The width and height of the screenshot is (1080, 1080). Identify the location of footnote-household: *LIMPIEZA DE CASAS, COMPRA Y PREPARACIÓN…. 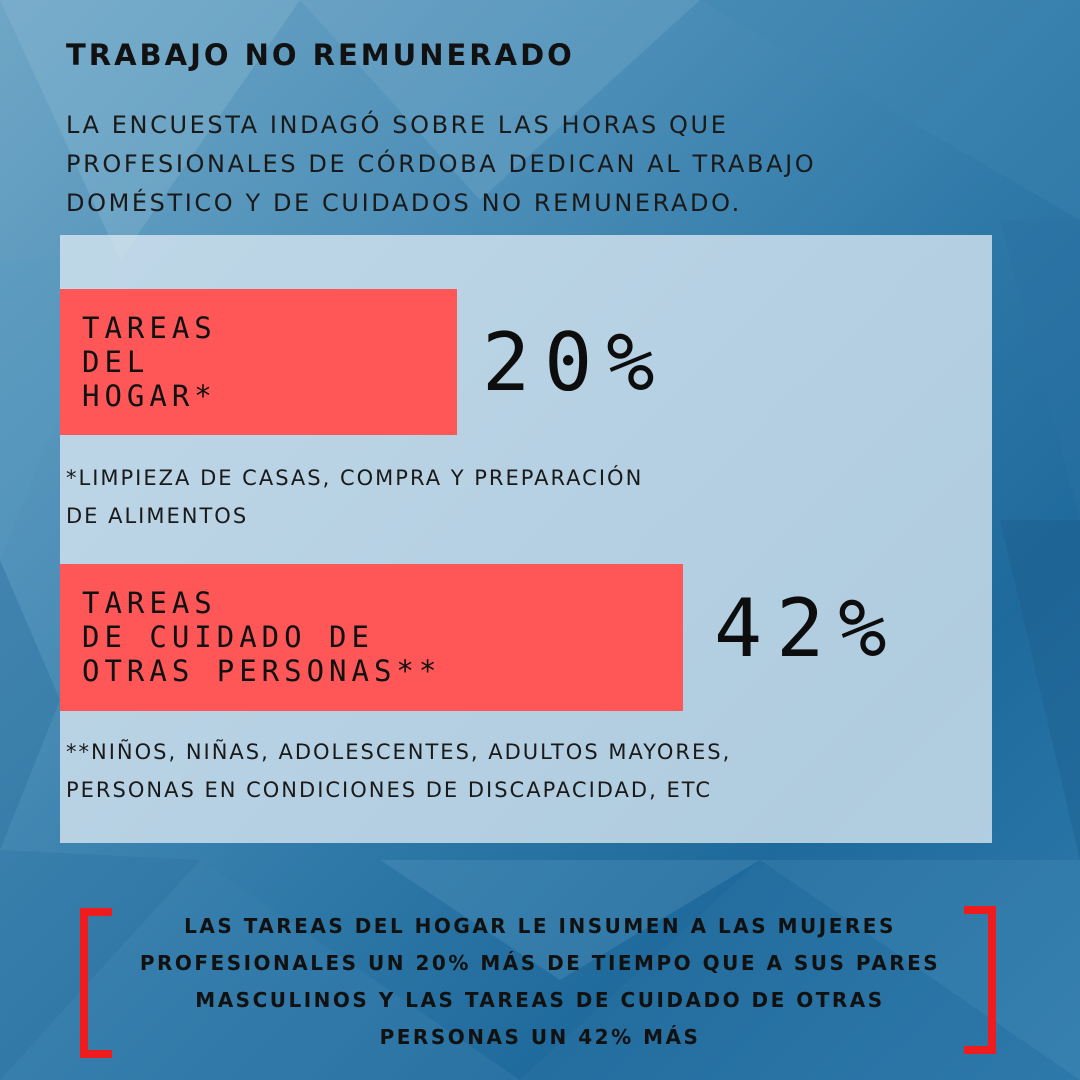
(355, 497).